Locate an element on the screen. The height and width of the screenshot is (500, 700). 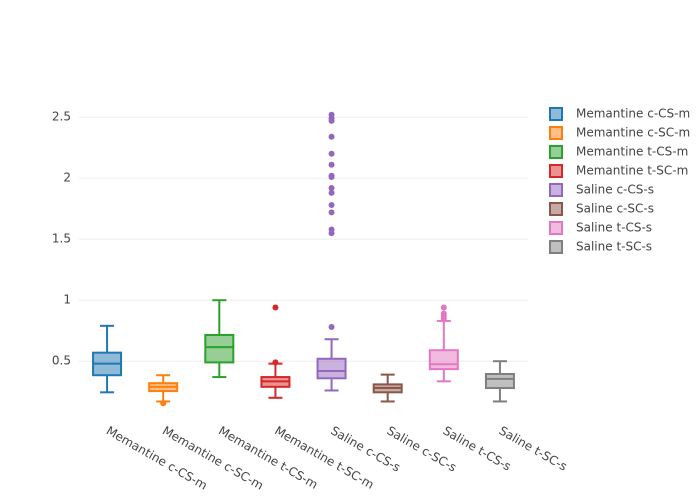
y-tick-label: 0.5 is located at coordinates (61, 361).